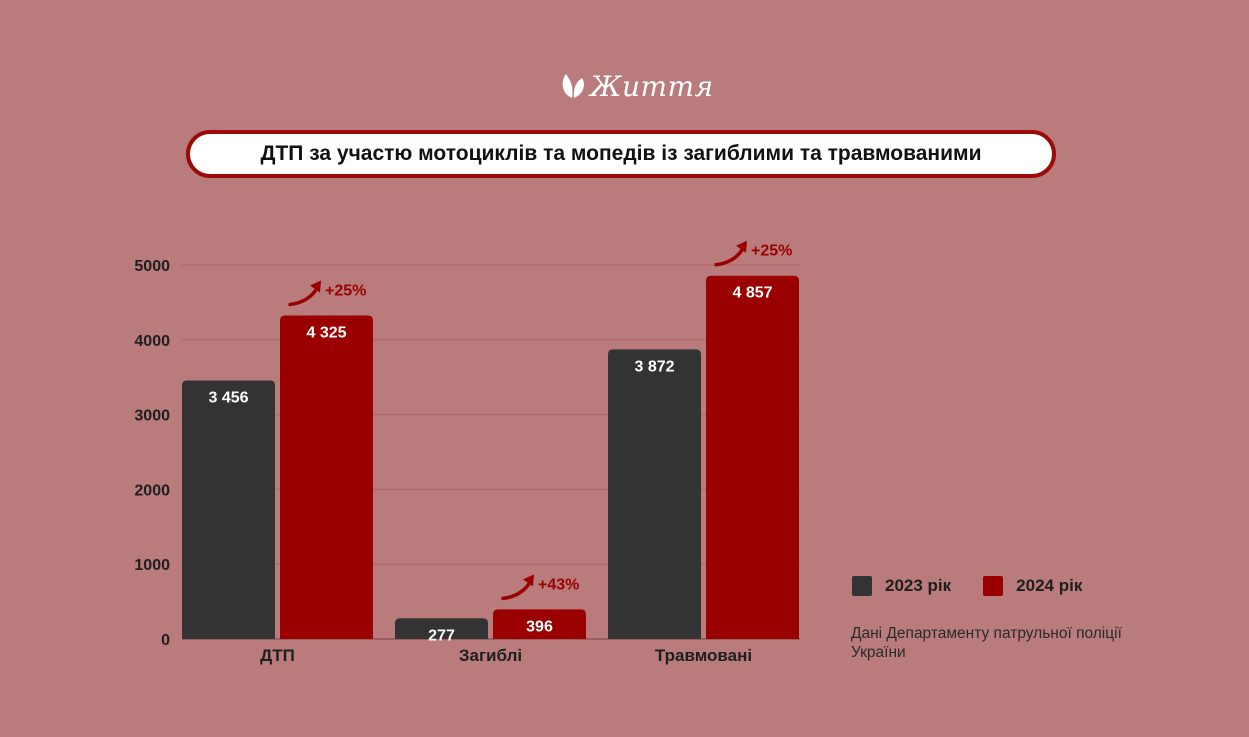 The height and width of the screenshot is (737, 1249). I want to click on x-category-label: Травмовані, so click(703, 655).